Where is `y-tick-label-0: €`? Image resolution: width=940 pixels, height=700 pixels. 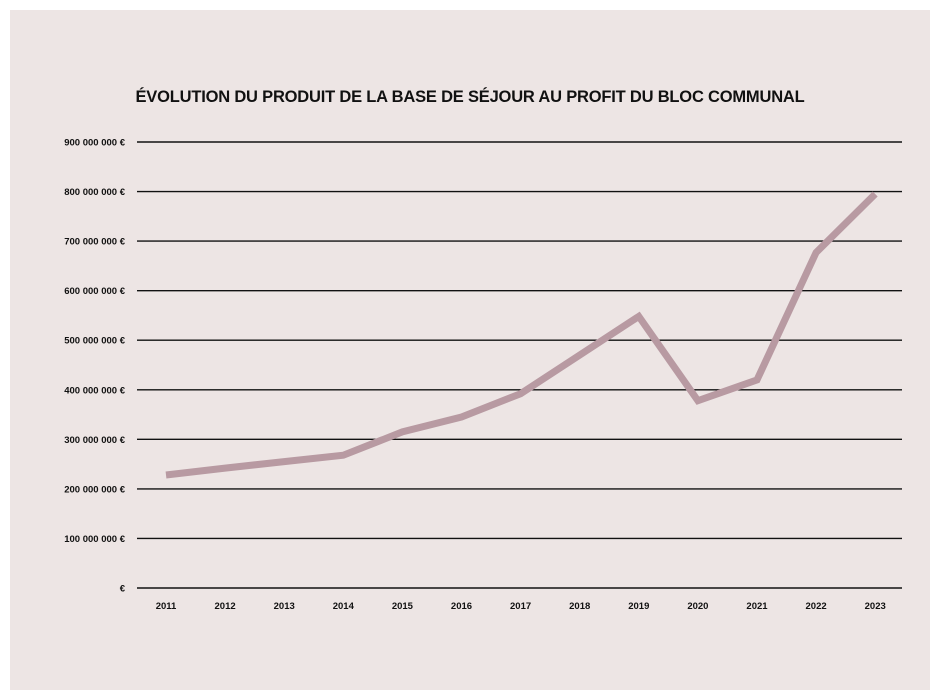 y-tick-label-0: € is located at coordinates (123, 589).